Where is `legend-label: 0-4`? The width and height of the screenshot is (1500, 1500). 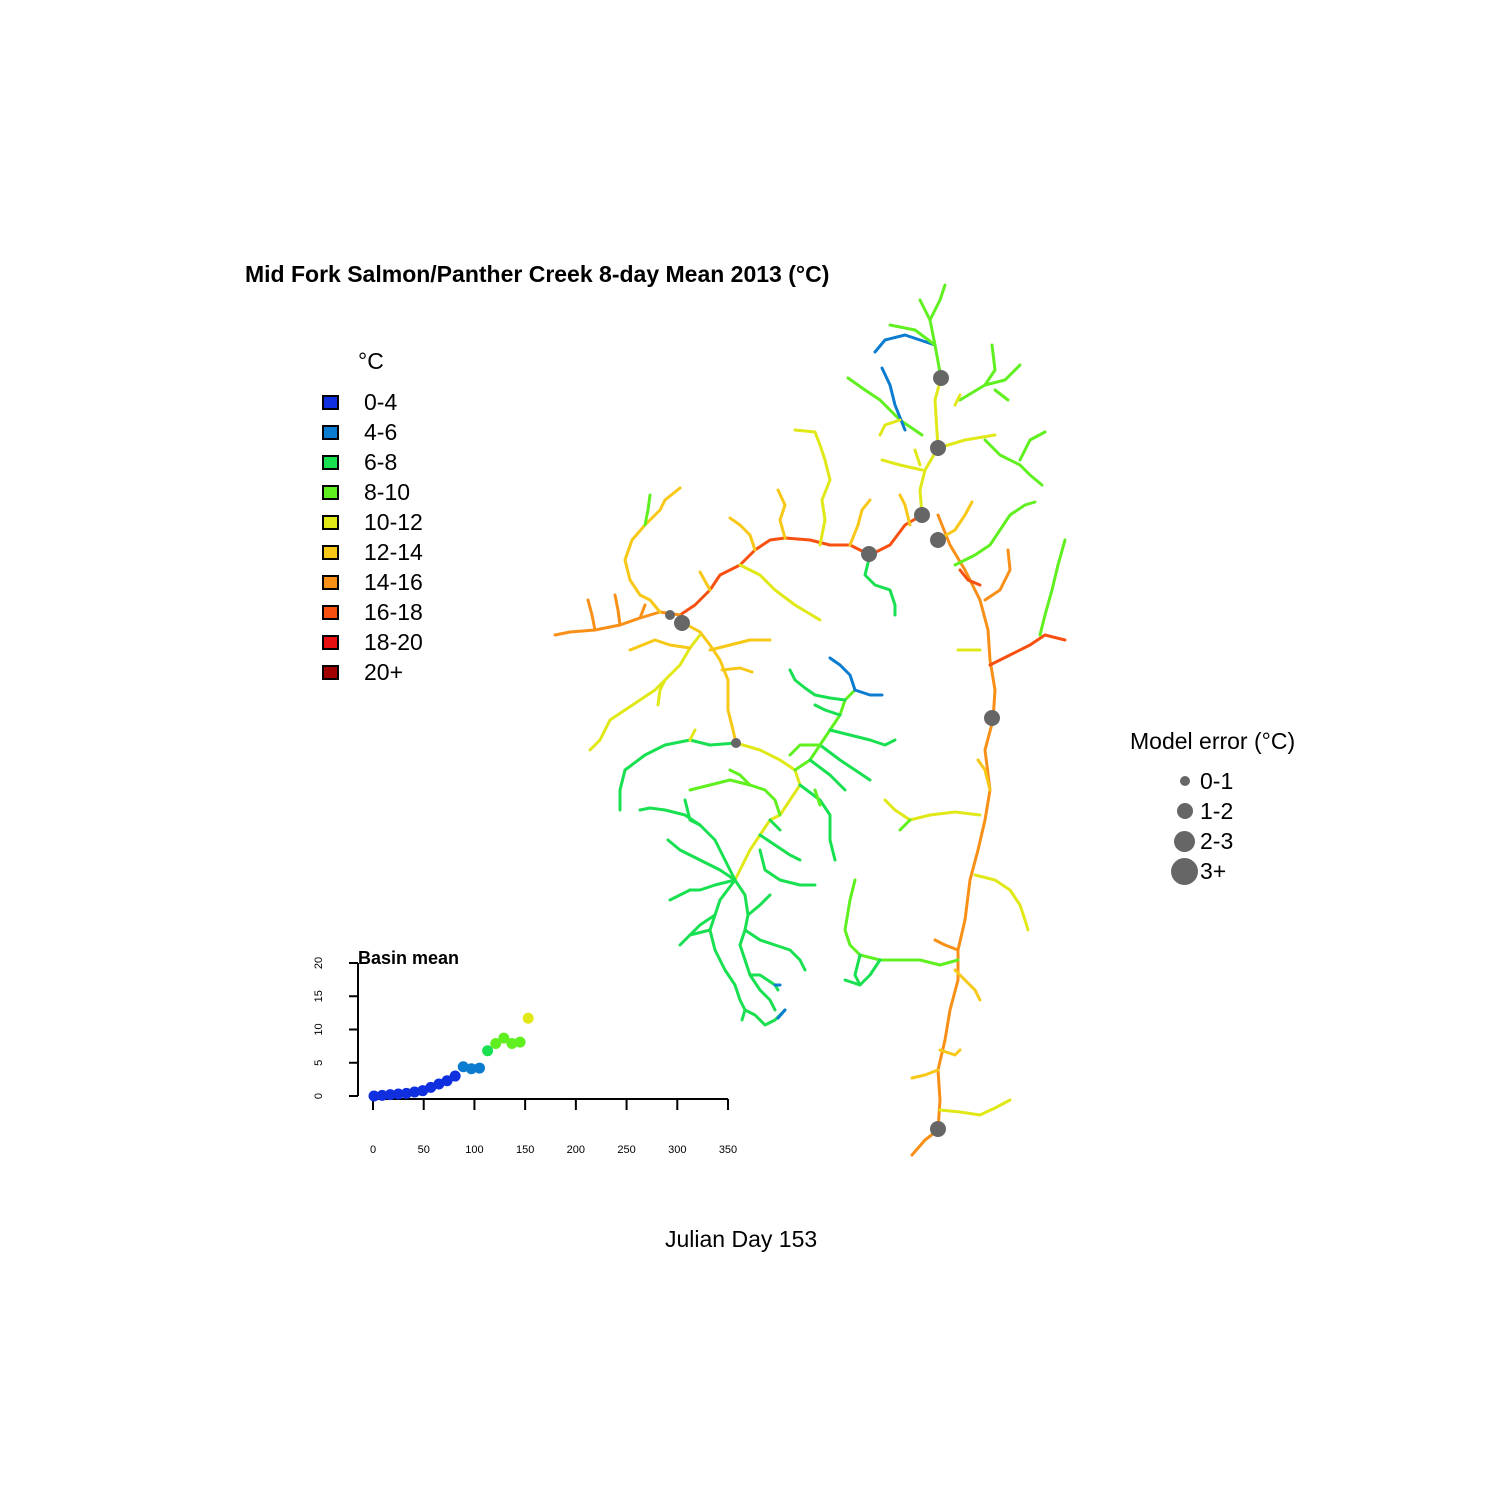 legend-label: 0-4 is located at coordinates (381, 401).